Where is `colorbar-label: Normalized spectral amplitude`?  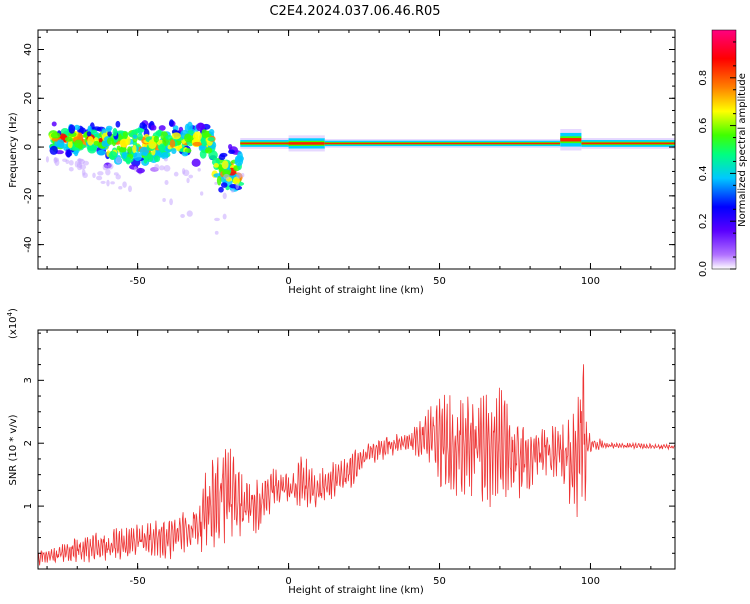
colorbar-label: Normalized spectral amplitude is located at coordinates (742, 150).